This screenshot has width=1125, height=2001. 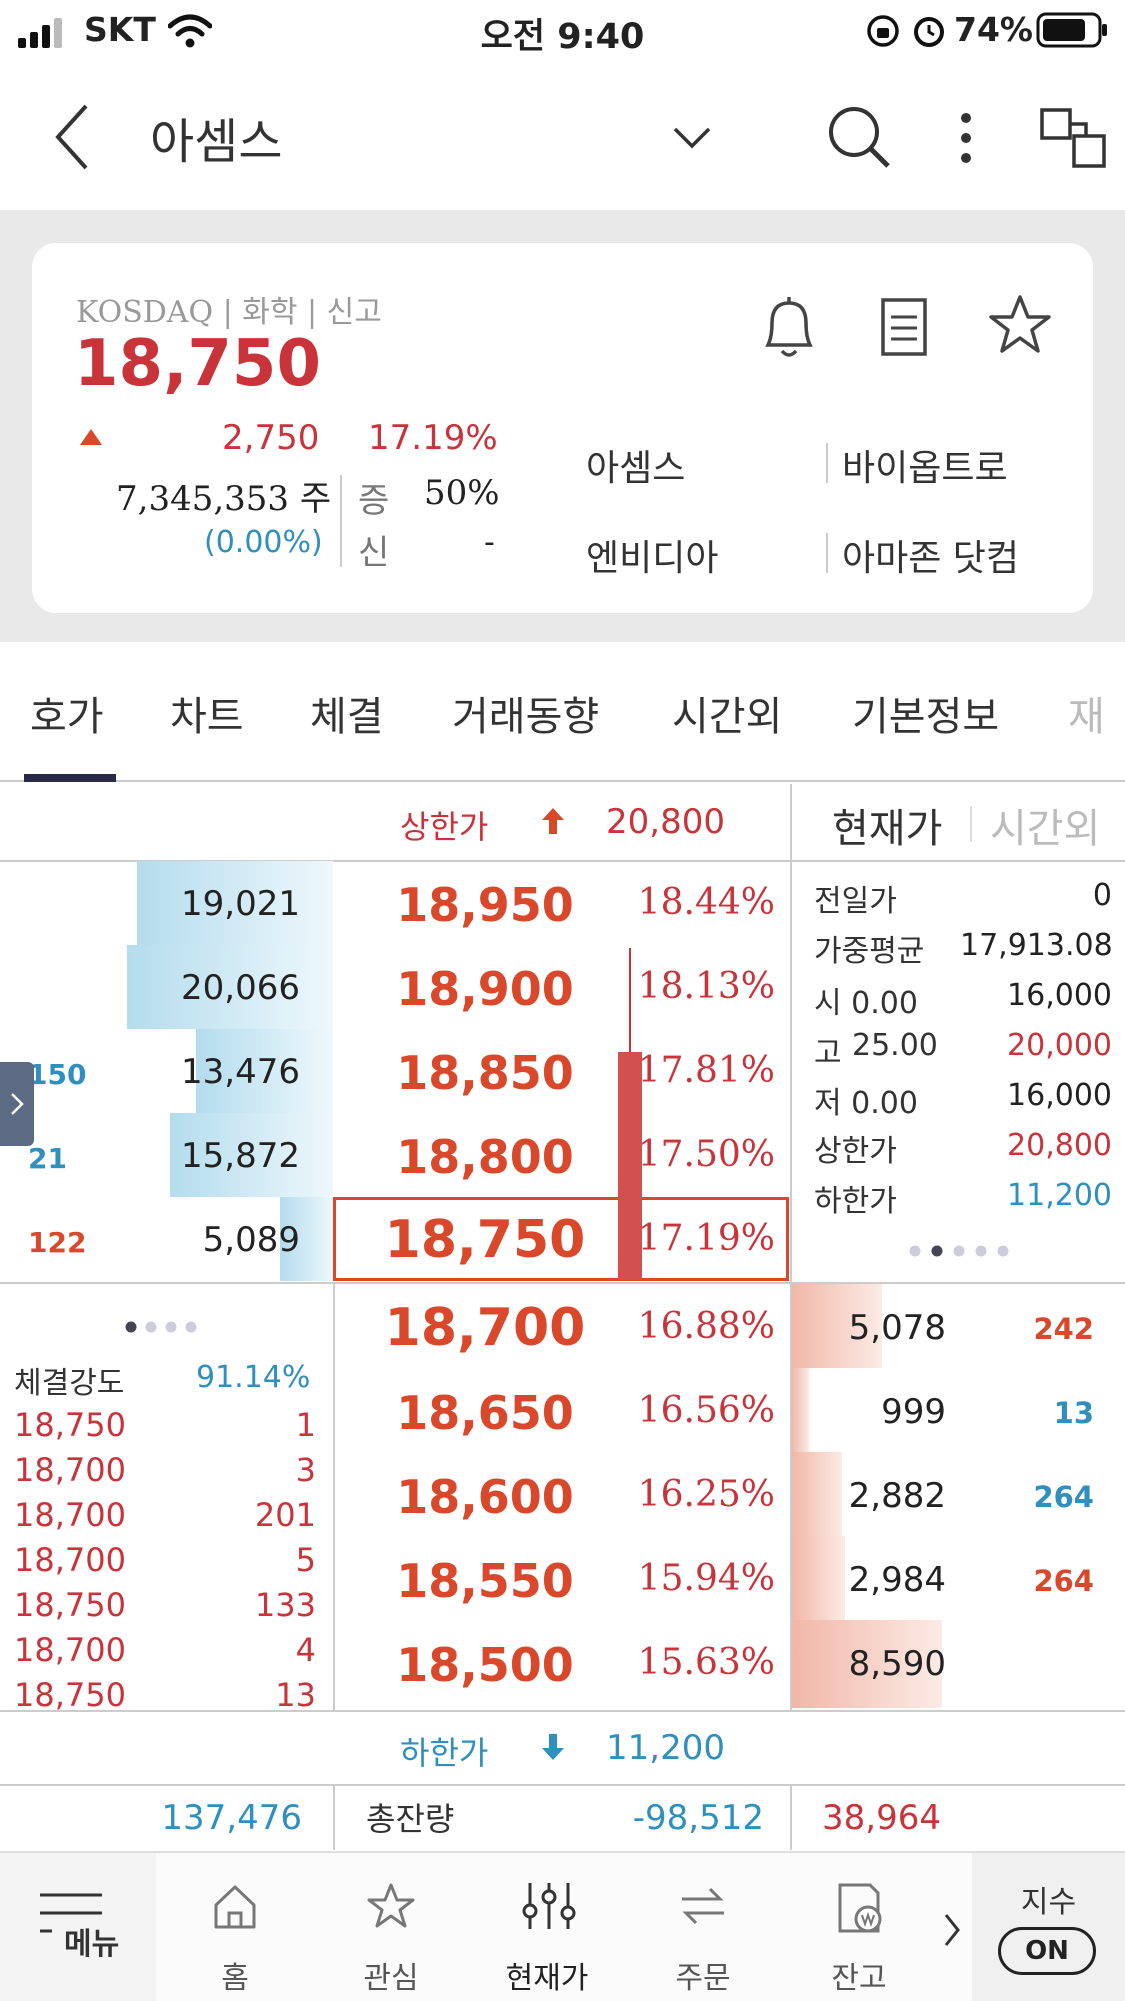 I want to click on nav-menu-label: 메뉴, so click(x=92, y=1944).